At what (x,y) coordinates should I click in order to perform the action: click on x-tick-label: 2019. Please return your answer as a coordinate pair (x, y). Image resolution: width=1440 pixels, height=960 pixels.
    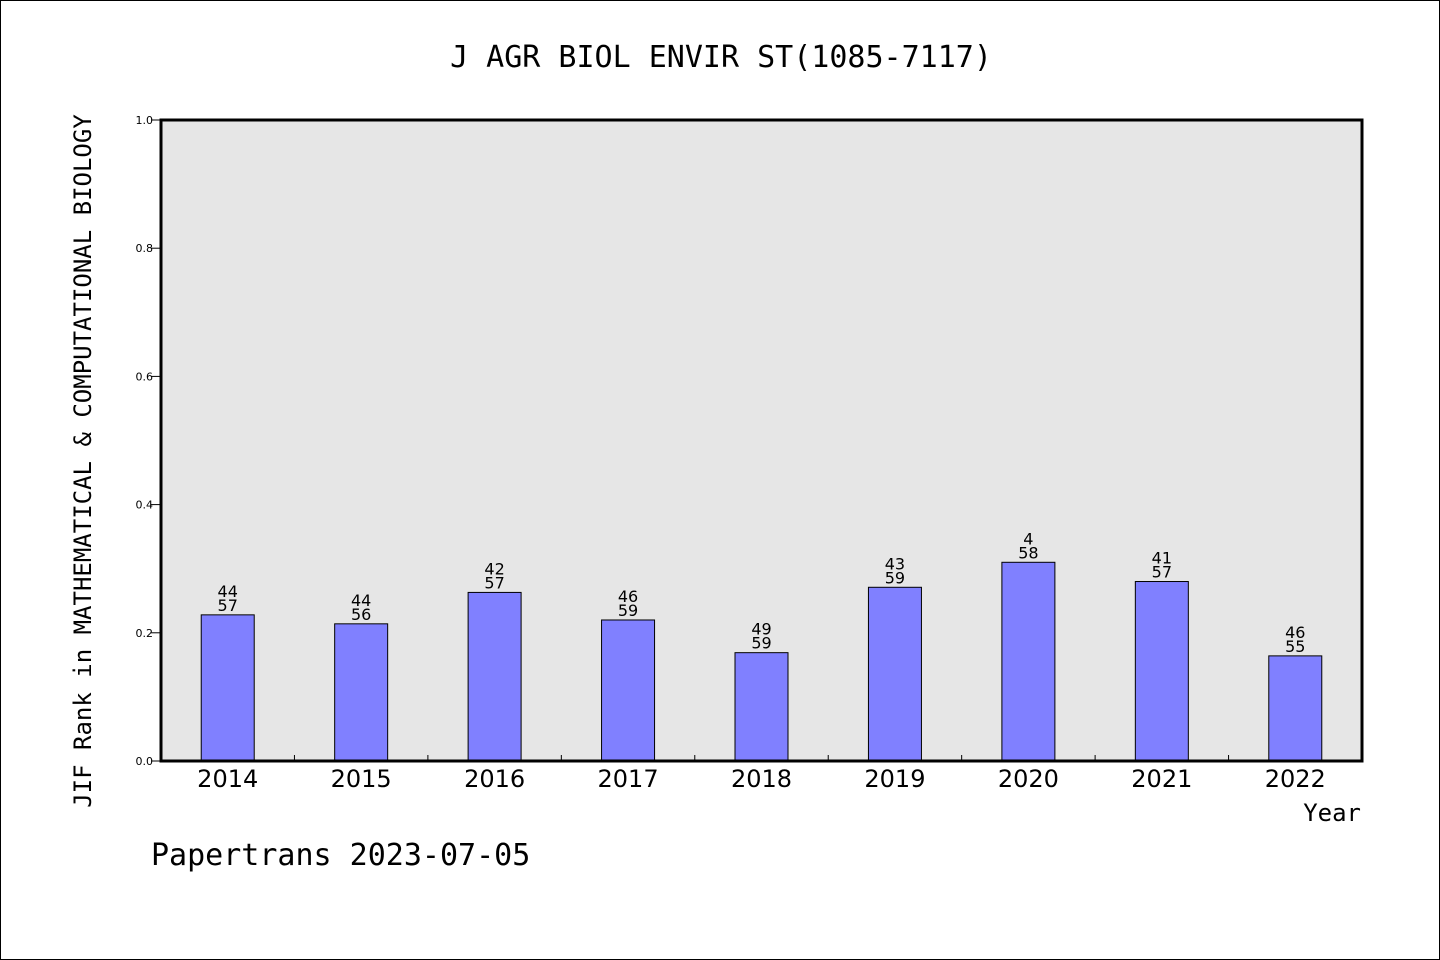
    Looking at the image, I should click on (894, 779).